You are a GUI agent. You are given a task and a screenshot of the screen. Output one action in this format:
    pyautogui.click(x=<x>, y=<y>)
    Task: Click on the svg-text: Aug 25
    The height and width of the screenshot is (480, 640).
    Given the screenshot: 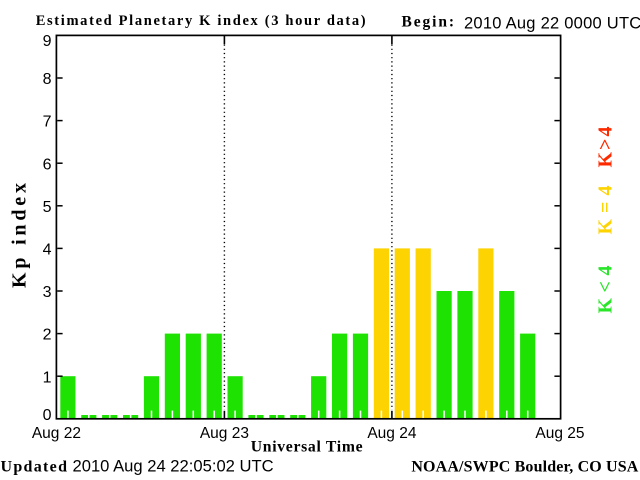 What is the action you would take?
    pyautogui.click(x=559, y=433)
    